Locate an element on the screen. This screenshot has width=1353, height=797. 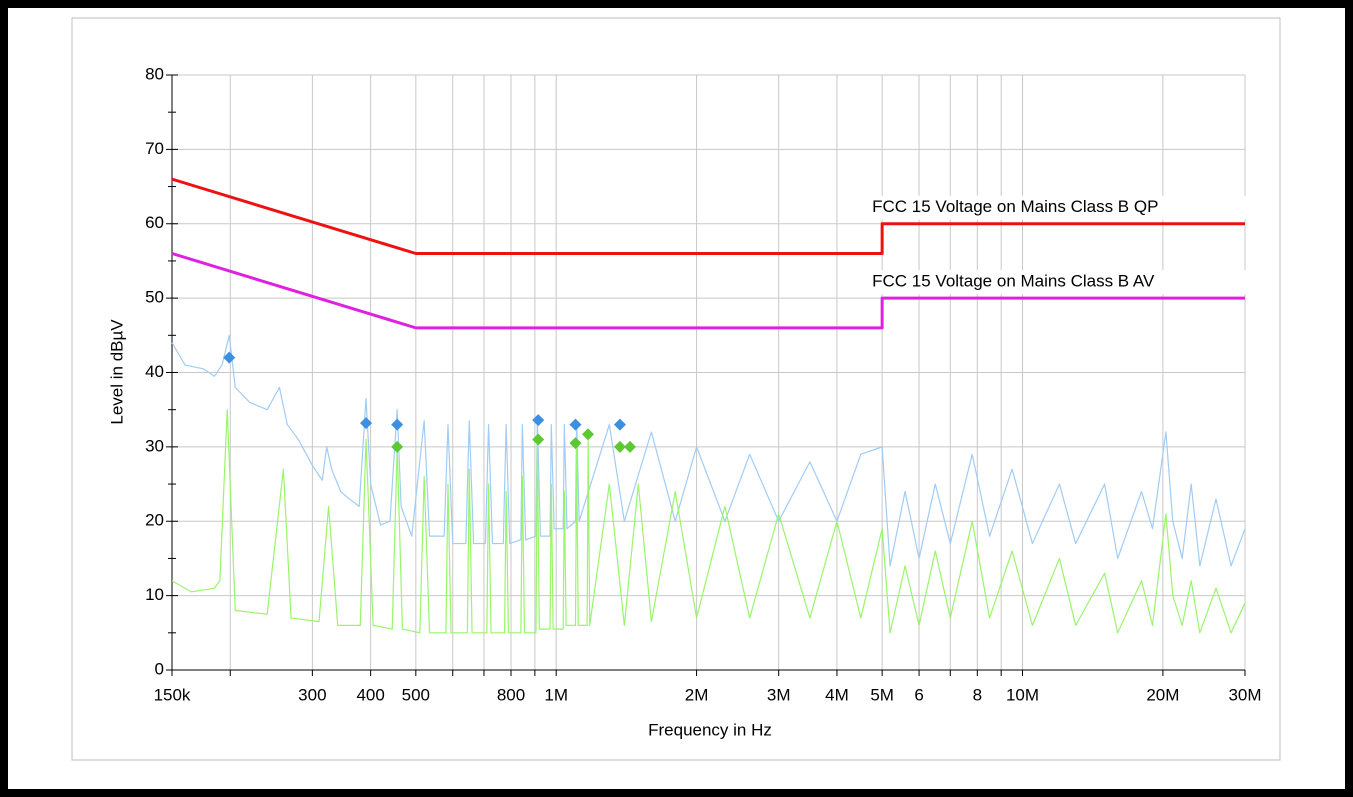
x-tick-label: 5M is located at coordinates (882, 694).